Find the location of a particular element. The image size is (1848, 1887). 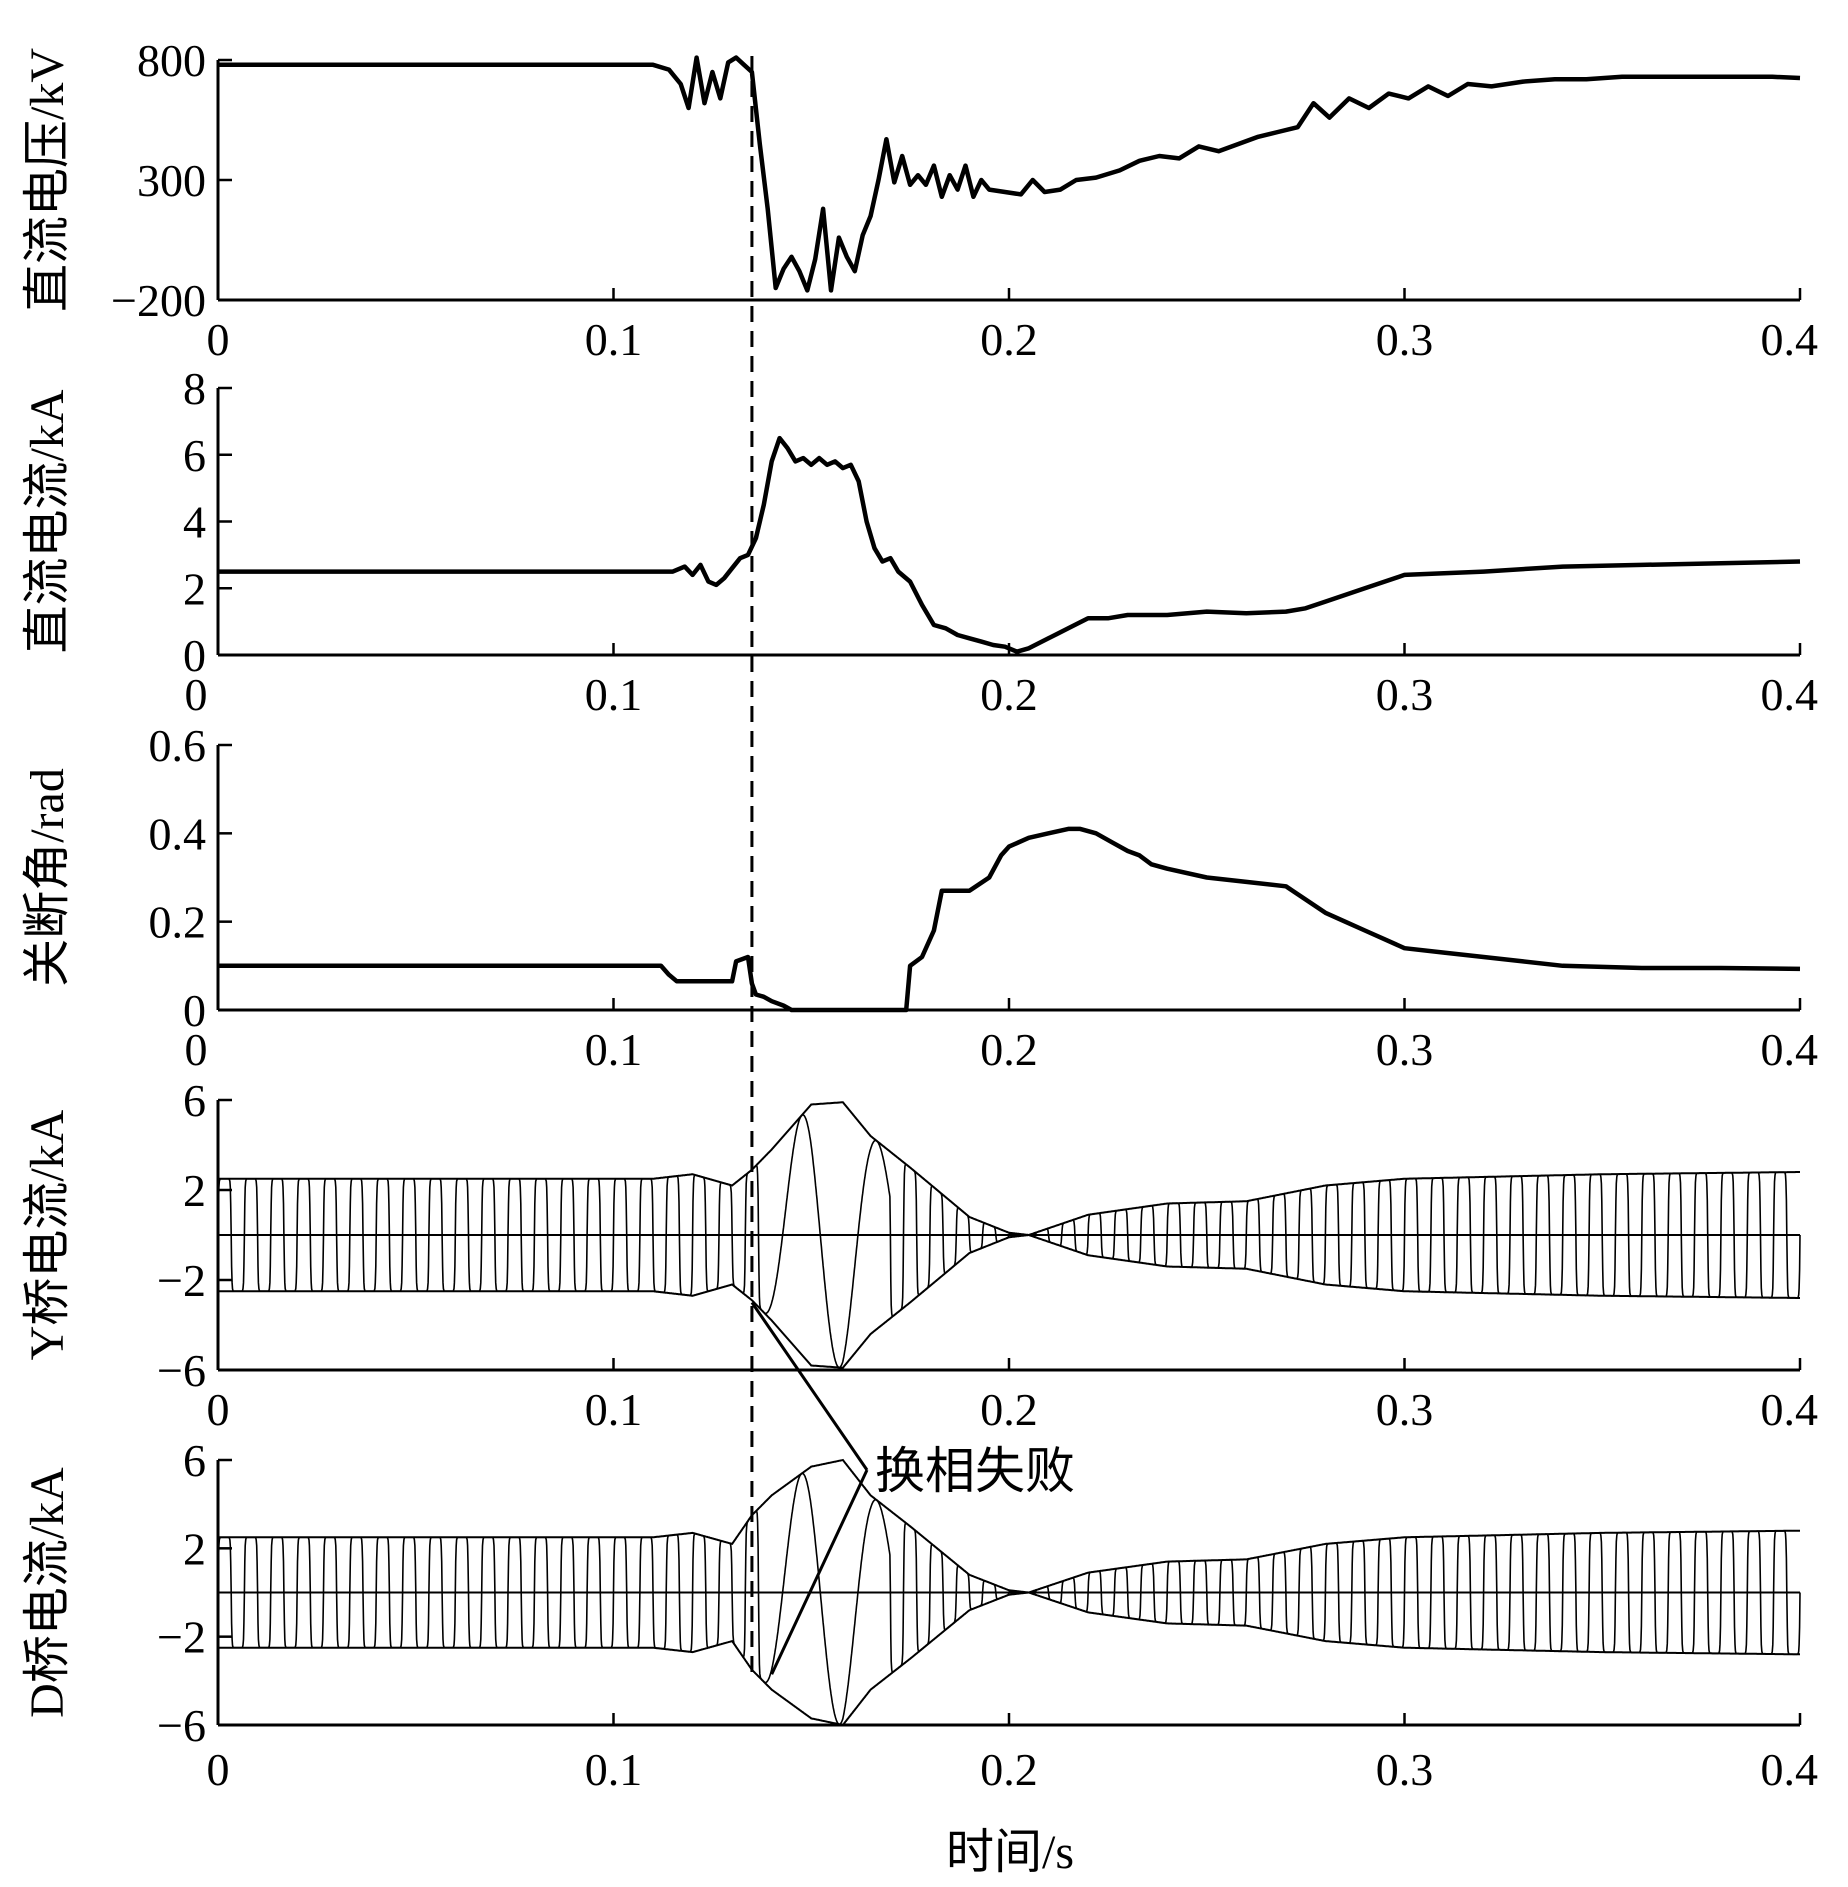

y-axis-label: 直流电压/kV is located at coordinates (47, 180).